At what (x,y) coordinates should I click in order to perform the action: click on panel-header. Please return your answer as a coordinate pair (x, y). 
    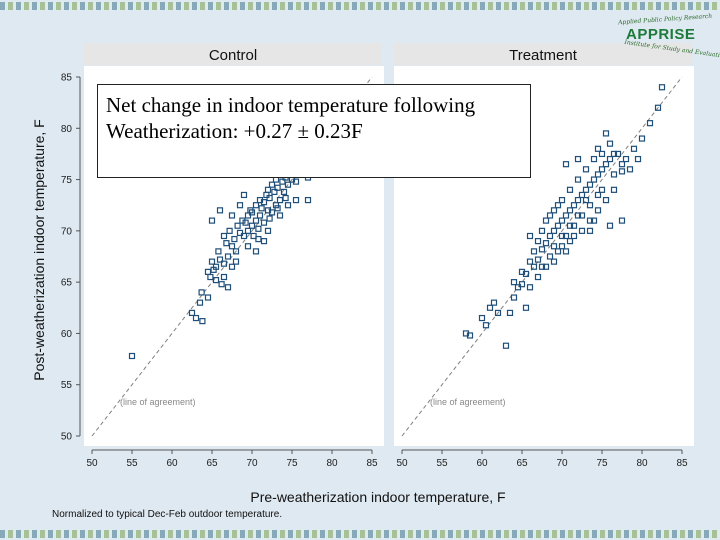
    Looking at the image, I should click on (233, 54).